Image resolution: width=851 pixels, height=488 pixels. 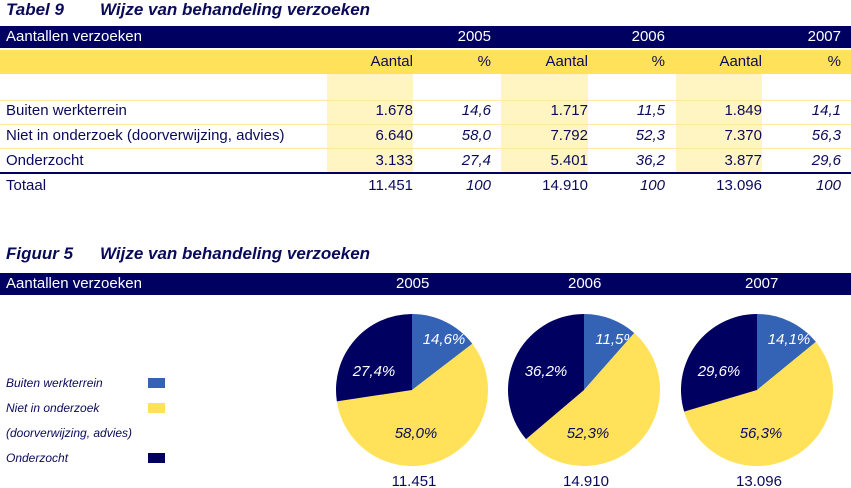 What do you see at coordinates (743, 135) in the screenshot?
I see `cell-value: 7.370` at bounding box center [743, 135].